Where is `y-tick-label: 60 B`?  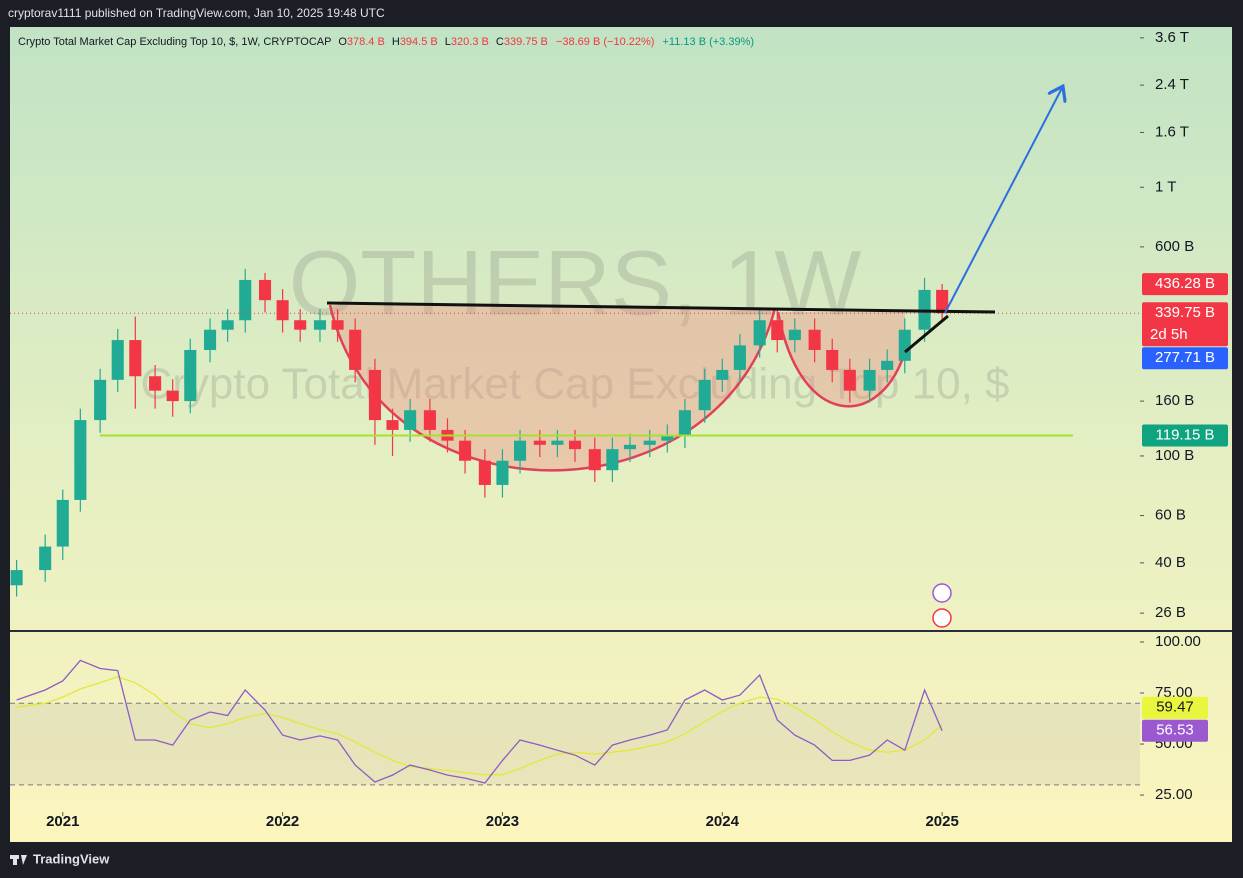
y-tick-label: 60 B is located at coordinates (1170, 515).